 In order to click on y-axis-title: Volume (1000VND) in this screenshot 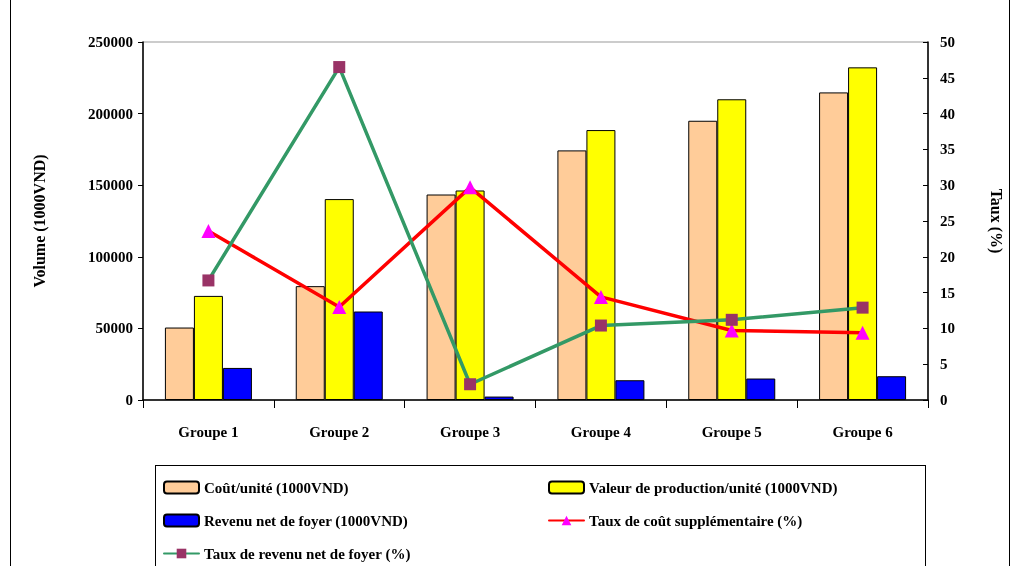, I will do `click(39, 221)`.